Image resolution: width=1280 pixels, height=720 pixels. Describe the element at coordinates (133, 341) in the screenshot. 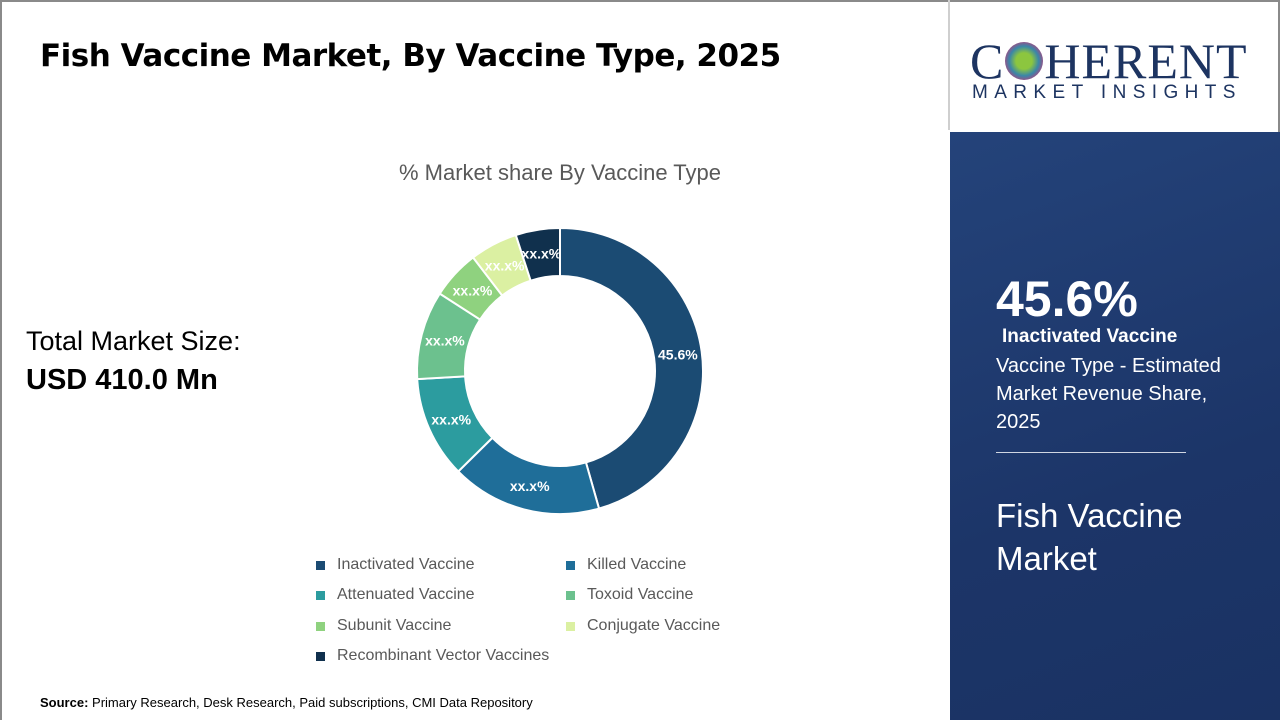

I see `market-size-label: Total Market Size:` at that location.